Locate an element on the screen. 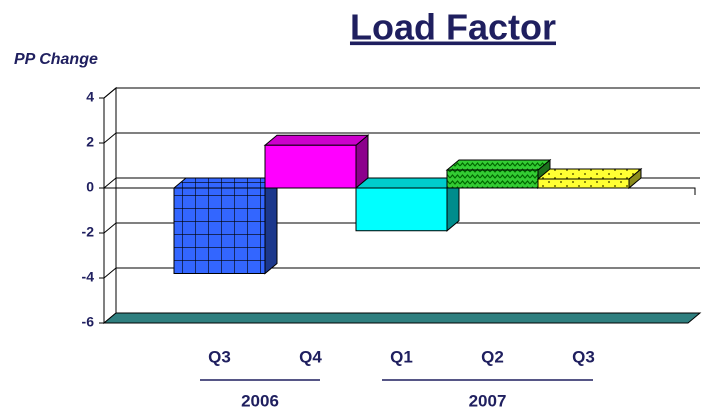 This screenshot has width=710, height=414. y-axis-label: PP Change is located at coordinates (56, 59).